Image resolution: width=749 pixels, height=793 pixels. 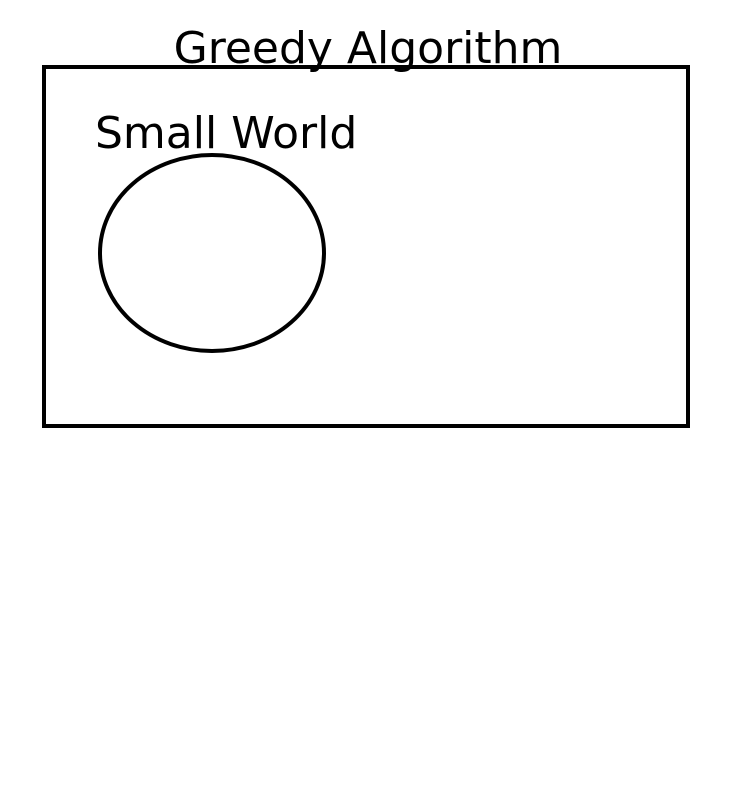 I want to click on greedy-algorithm-label: Greedy Algorithm, so click(x=368, y=48).